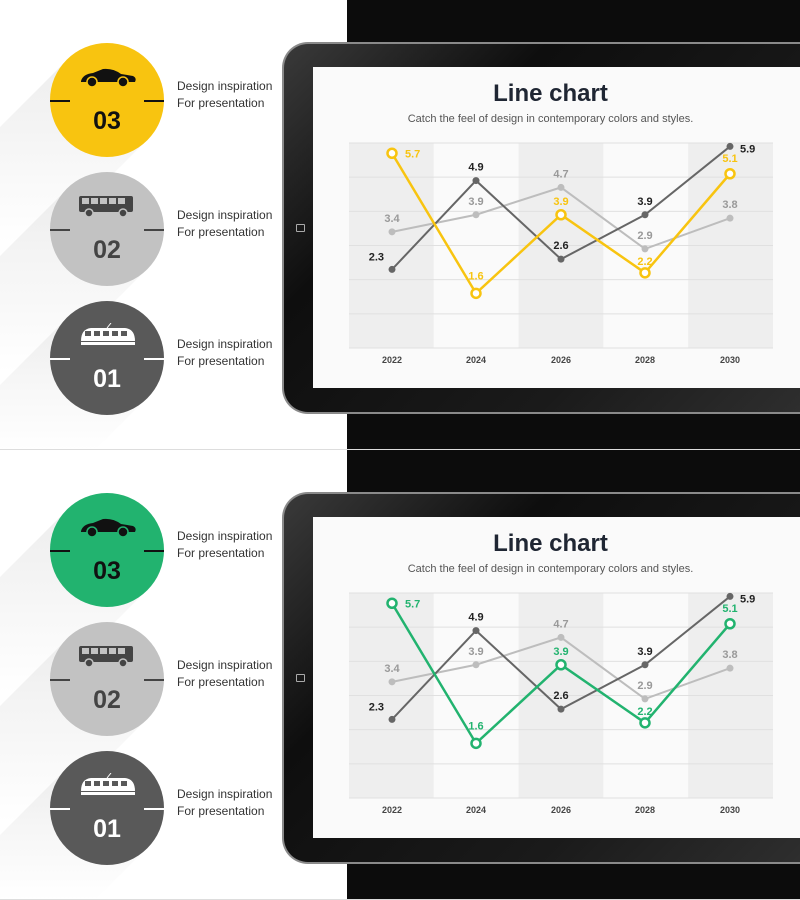  I want to click on data-label: 2.9, so click(644, 686).